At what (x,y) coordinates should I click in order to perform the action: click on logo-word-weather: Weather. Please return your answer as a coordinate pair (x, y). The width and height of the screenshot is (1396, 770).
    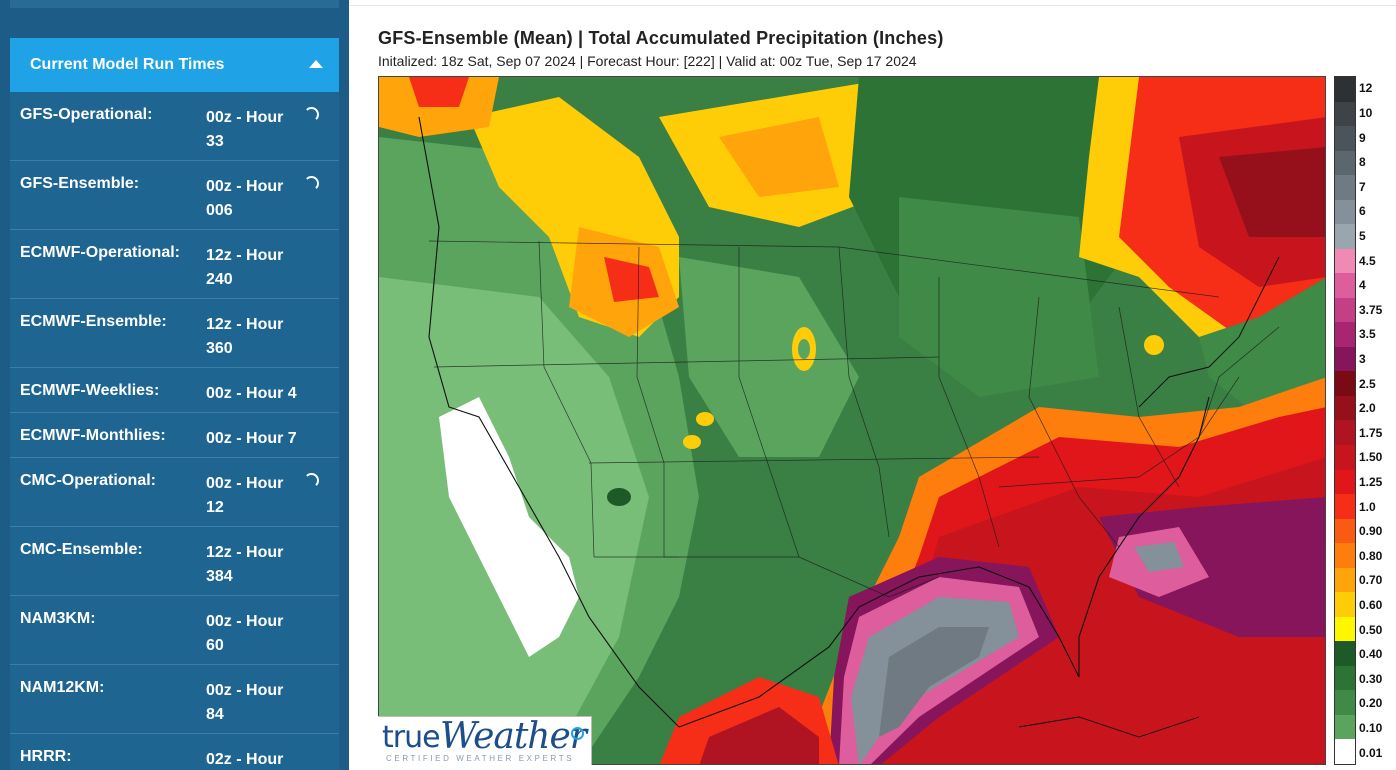
    Looking at the image, I should click on (513, 736).